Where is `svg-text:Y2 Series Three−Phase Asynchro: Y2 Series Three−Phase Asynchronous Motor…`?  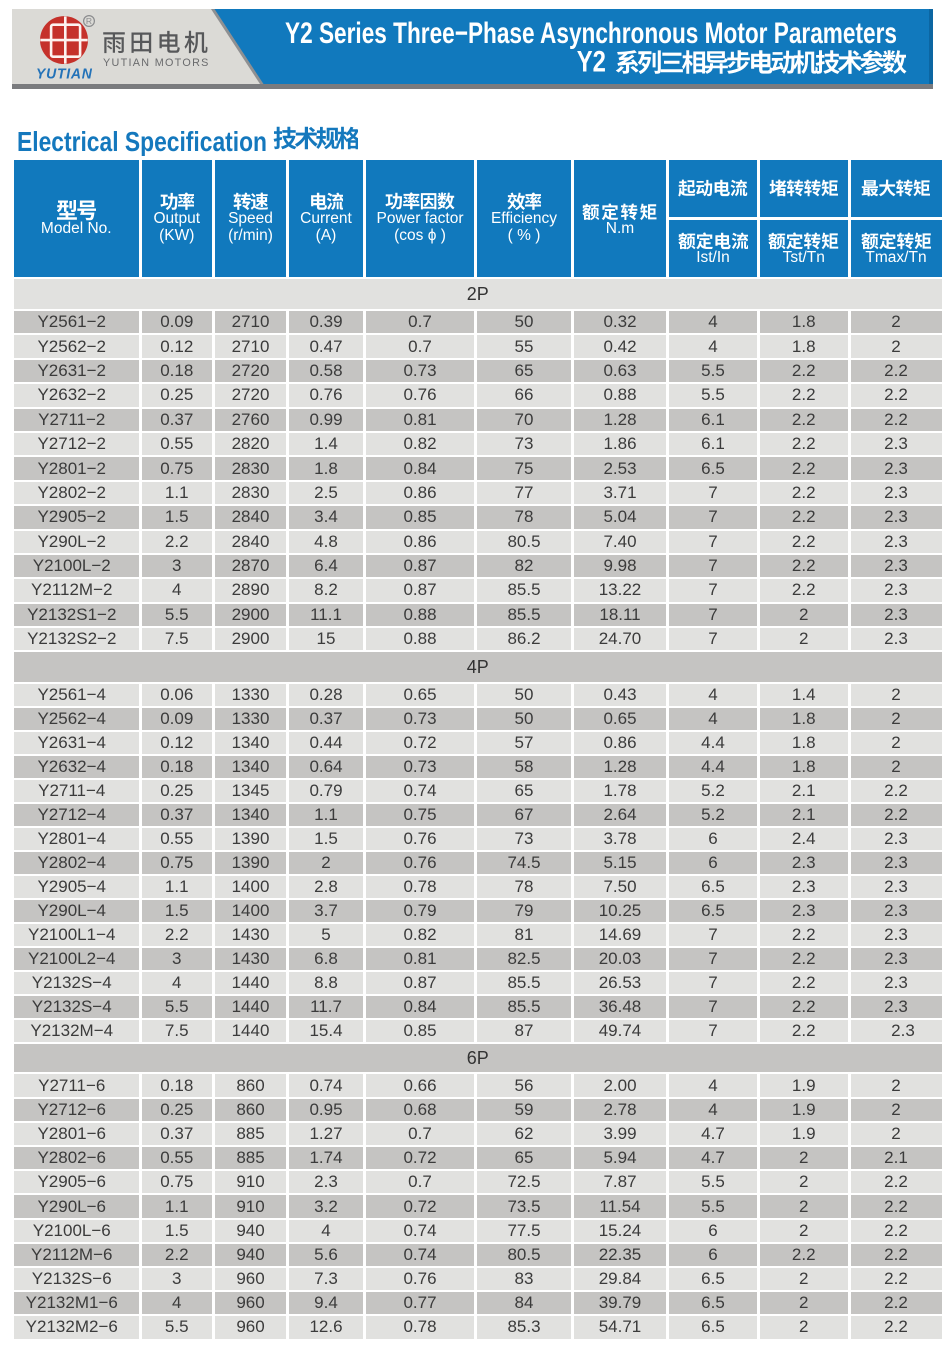 svg-text:Y2 Series Three−Phase Asynchro: Y2 Series Three−Phase Asynchronous Motor… is located at coordinates (591, 33).